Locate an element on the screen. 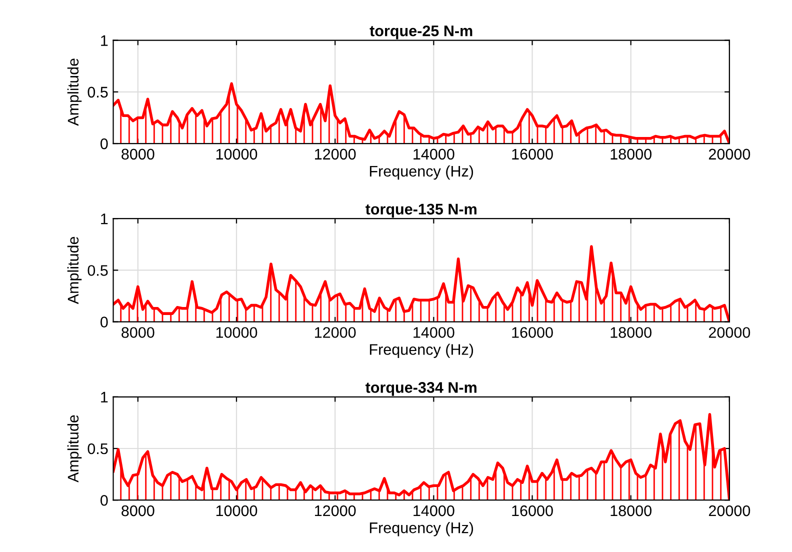 The image size is (792, 552). chart-title: torque-135 N-m is located at coordinates (421, 211).